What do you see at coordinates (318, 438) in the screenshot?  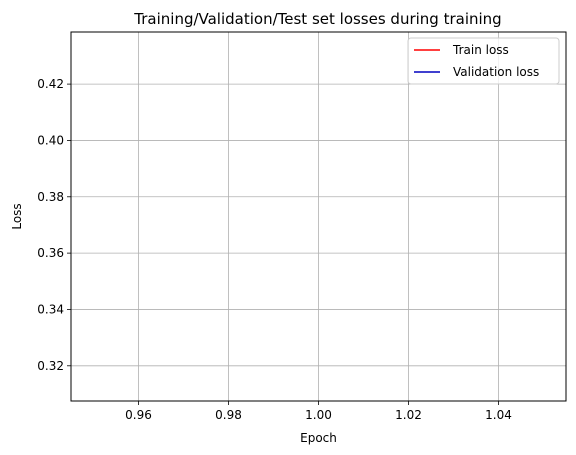 I see `x-axis-label: Epoch` at bounding box center [318, 438].